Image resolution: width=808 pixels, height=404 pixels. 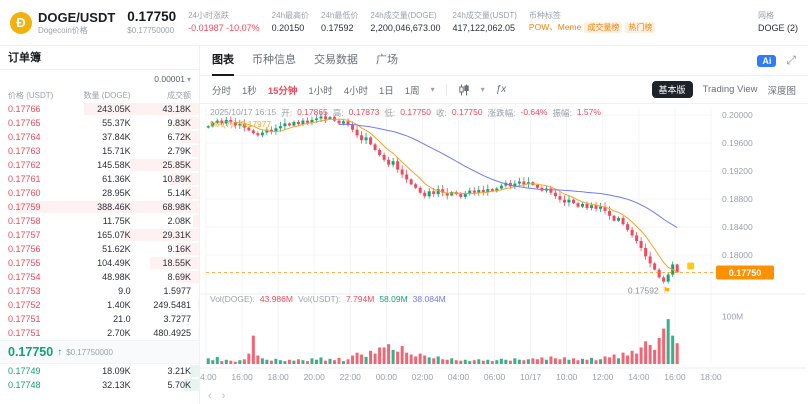 What do you see at coordinates (464, 90) in the screenshot?
I see `candle-style-icon` at bounding box center [464, 90].